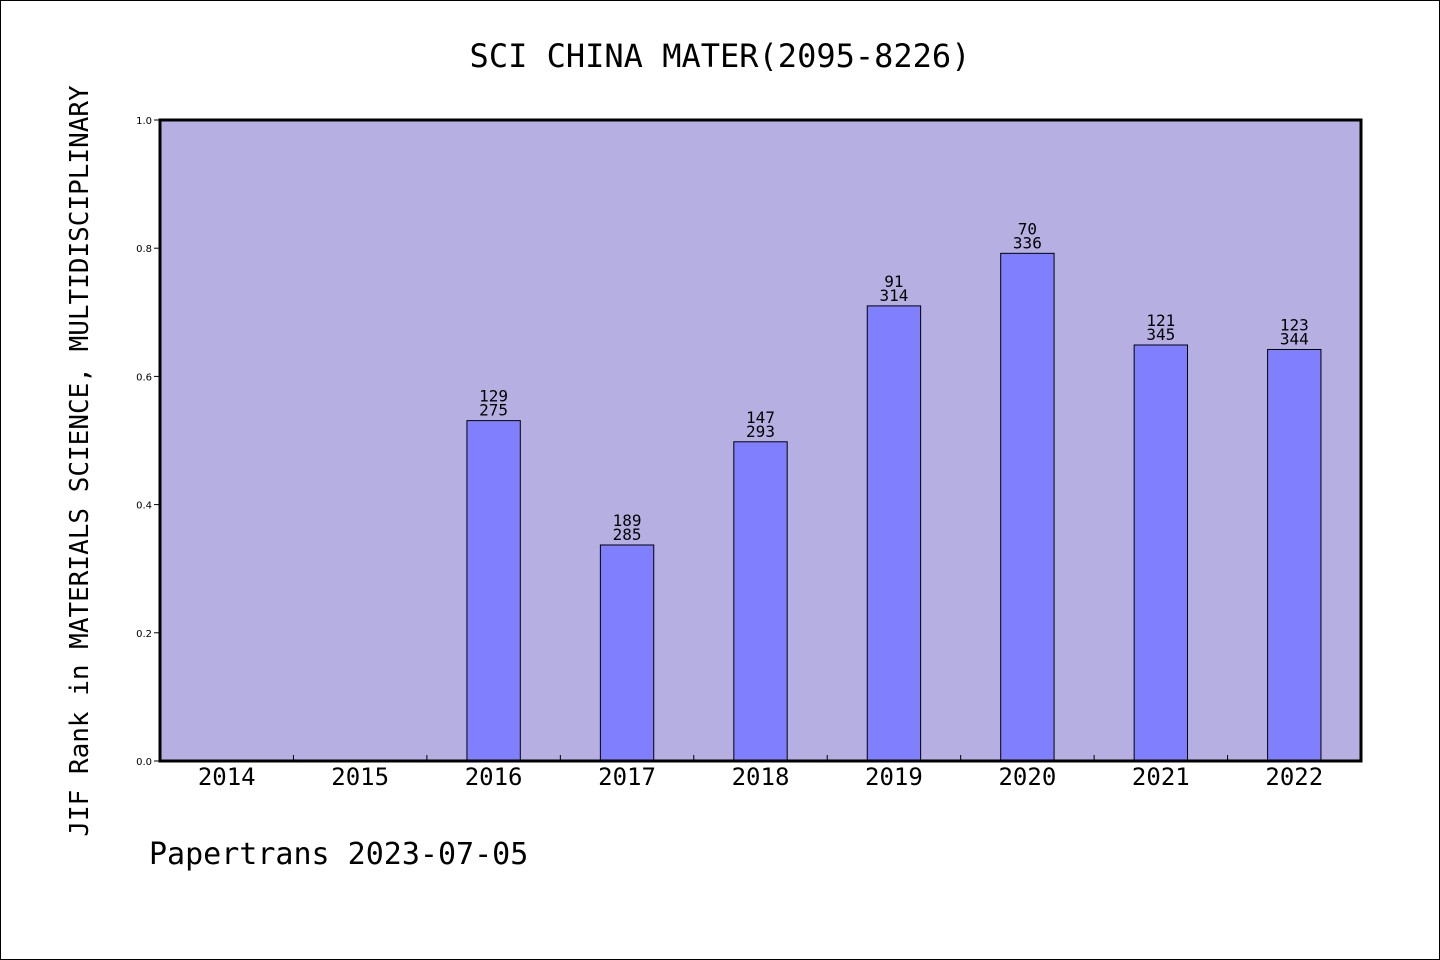  I want to click on bar-label-rank-2021: 121, so click(1160, 320).